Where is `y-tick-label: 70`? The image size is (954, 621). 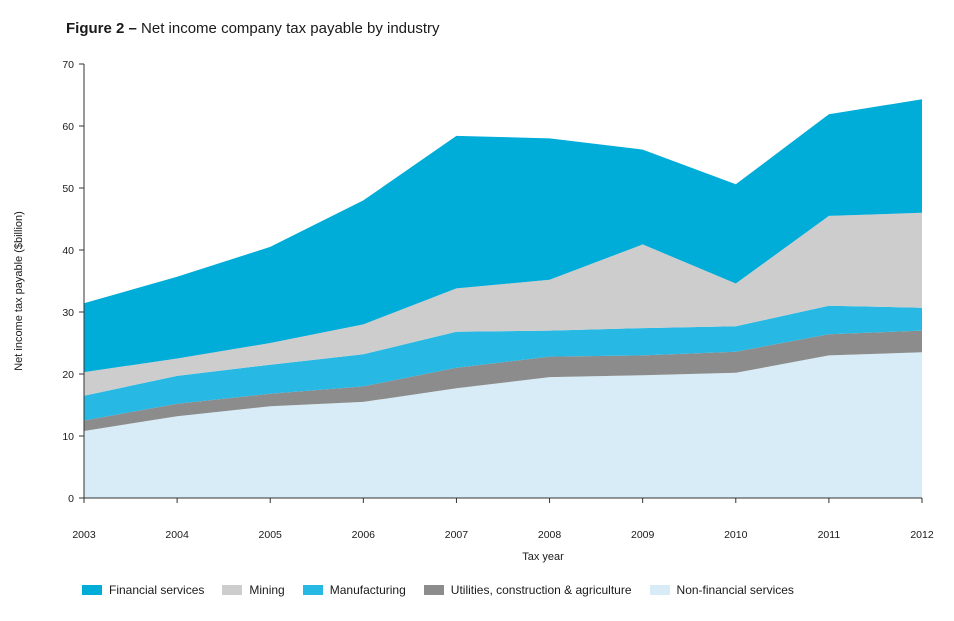
y-tick-label: 70 is located at coordinates (68, 65).